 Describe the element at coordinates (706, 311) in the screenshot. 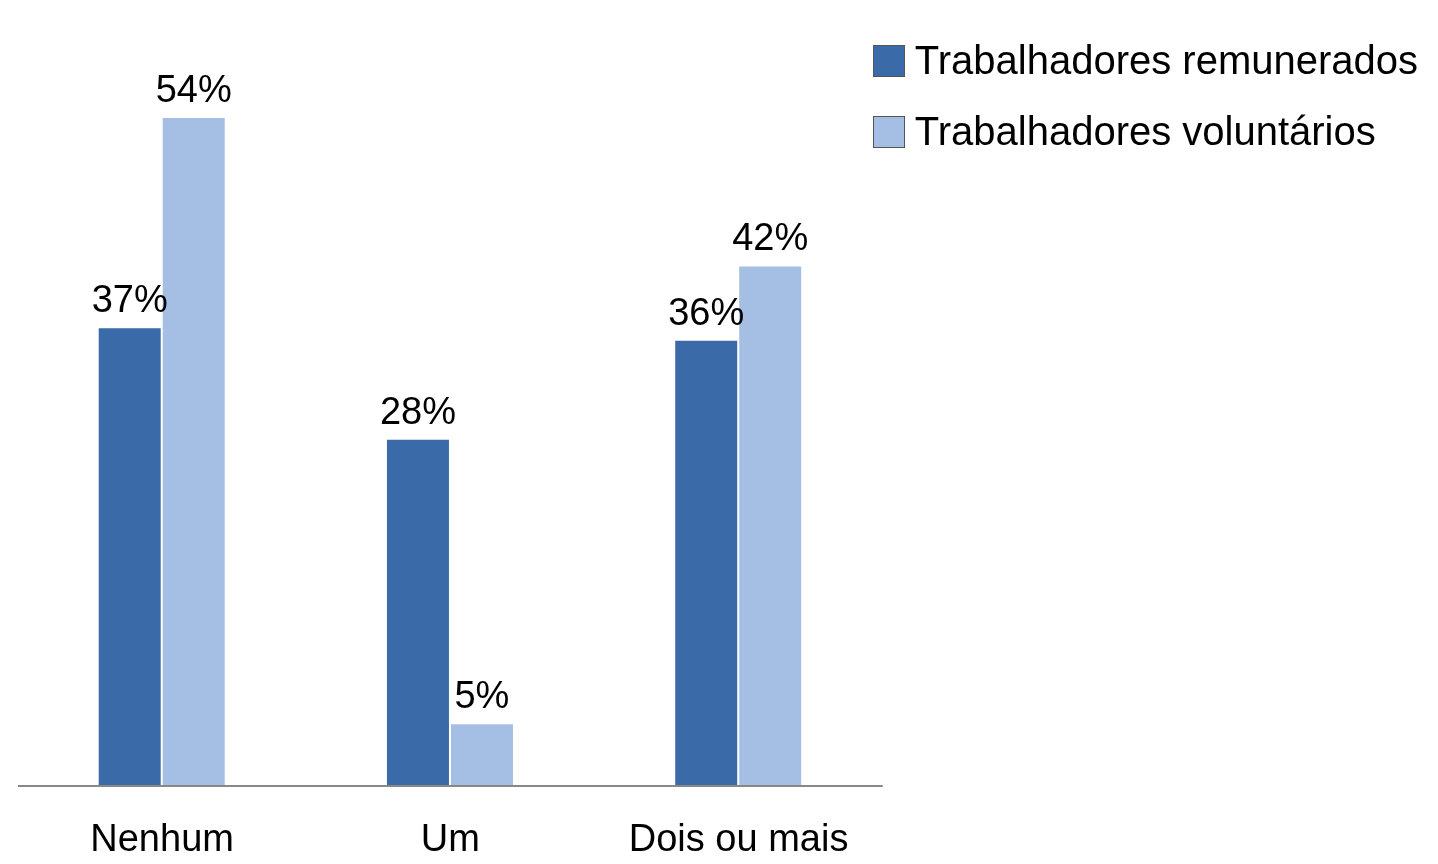

I see `data-label: 36%` at that location.